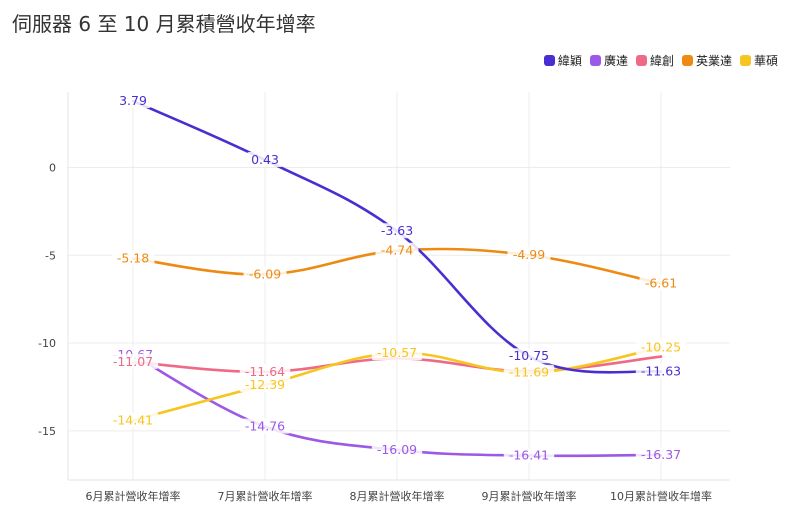 This screenshot has width=796, height=512. I want to click on data-label: -16.41, so click(529, 455).